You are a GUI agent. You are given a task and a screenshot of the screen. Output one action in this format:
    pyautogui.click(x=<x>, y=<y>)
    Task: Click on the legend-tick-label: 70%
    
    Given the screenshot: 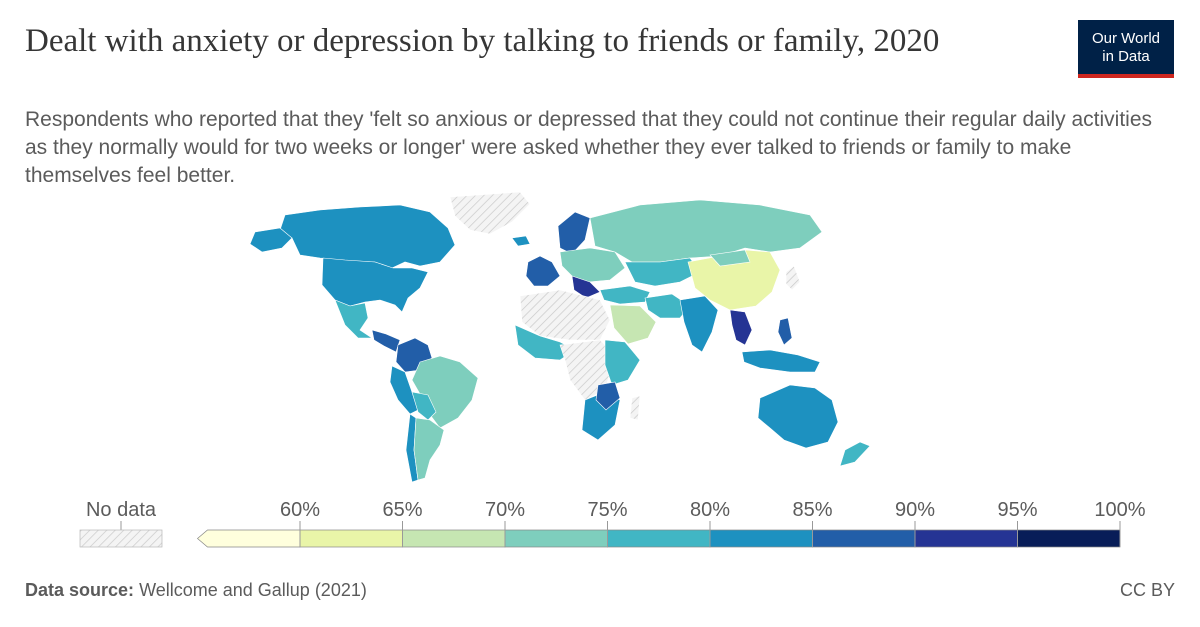 What is the action you would take?
    pyautogui.click(x=505, y=510)
    